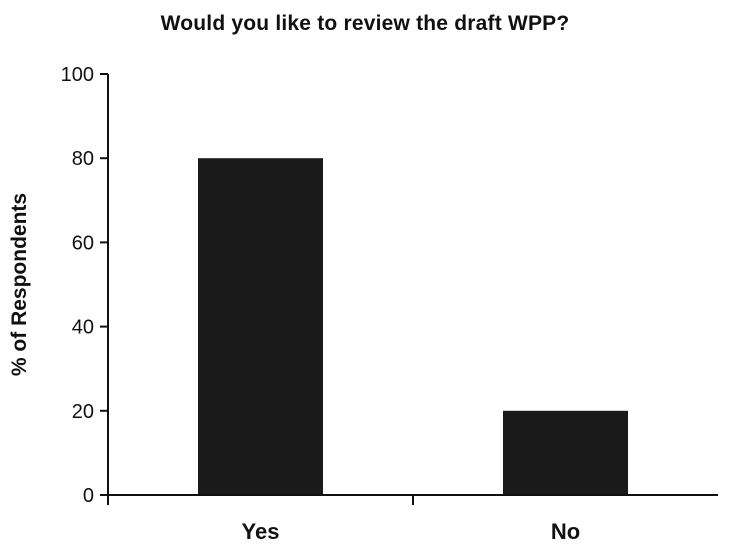  Describe the element at coordinates (77, 75) in the screenshot. I see `y-tick-label: 100` at that location.